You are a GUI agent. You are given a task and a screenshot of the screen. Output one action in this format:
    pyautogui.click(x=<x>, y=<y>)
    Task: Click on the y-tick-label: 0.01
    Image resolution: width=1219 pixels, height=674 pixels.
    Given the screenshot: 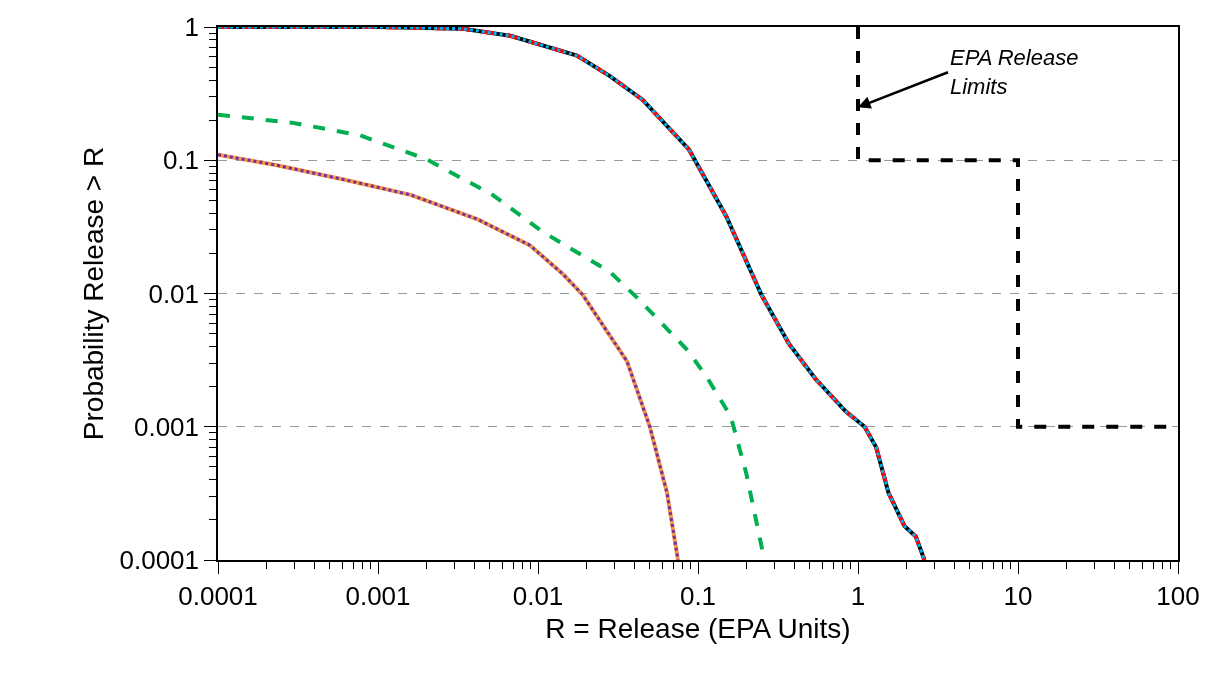 What is the action you would take?
    pyautogui.click(x=174, y=293)
    